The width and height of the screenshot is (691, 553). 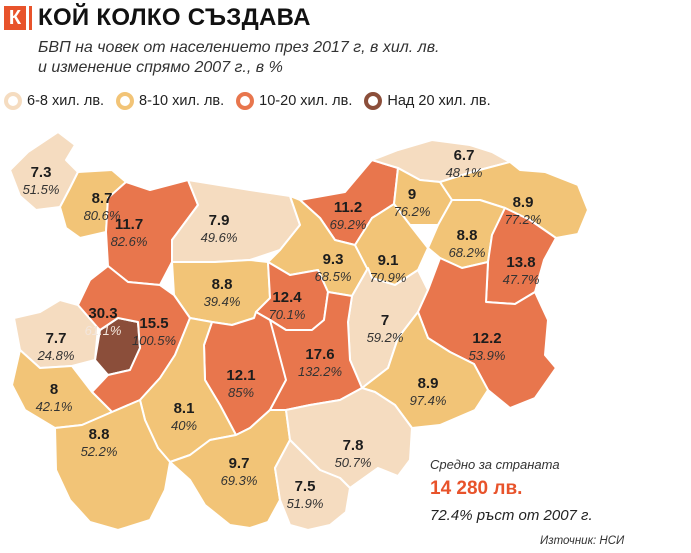 I want to click on region-change-percent: 100.5%, so click(x=154, y=340).